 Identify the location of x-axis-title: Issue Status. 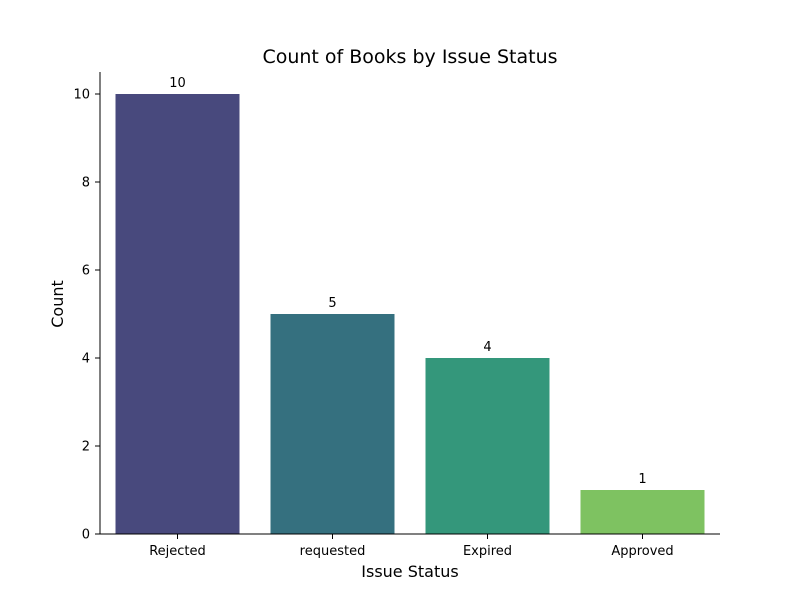
(409, 571).